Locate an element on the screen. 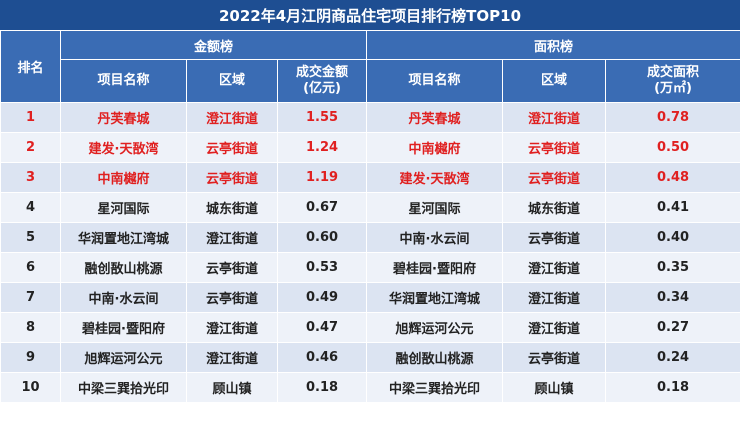  header-area-value: 成交面积 (万㎡) is located at coordinates (672, 81).